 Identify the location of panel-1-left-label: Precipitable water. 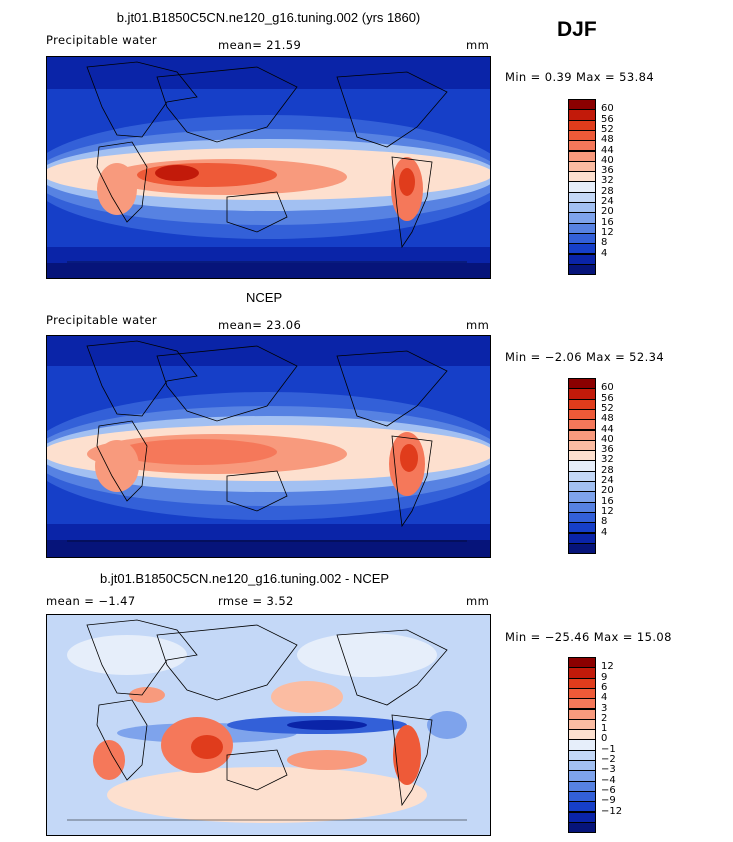
(102, 40).